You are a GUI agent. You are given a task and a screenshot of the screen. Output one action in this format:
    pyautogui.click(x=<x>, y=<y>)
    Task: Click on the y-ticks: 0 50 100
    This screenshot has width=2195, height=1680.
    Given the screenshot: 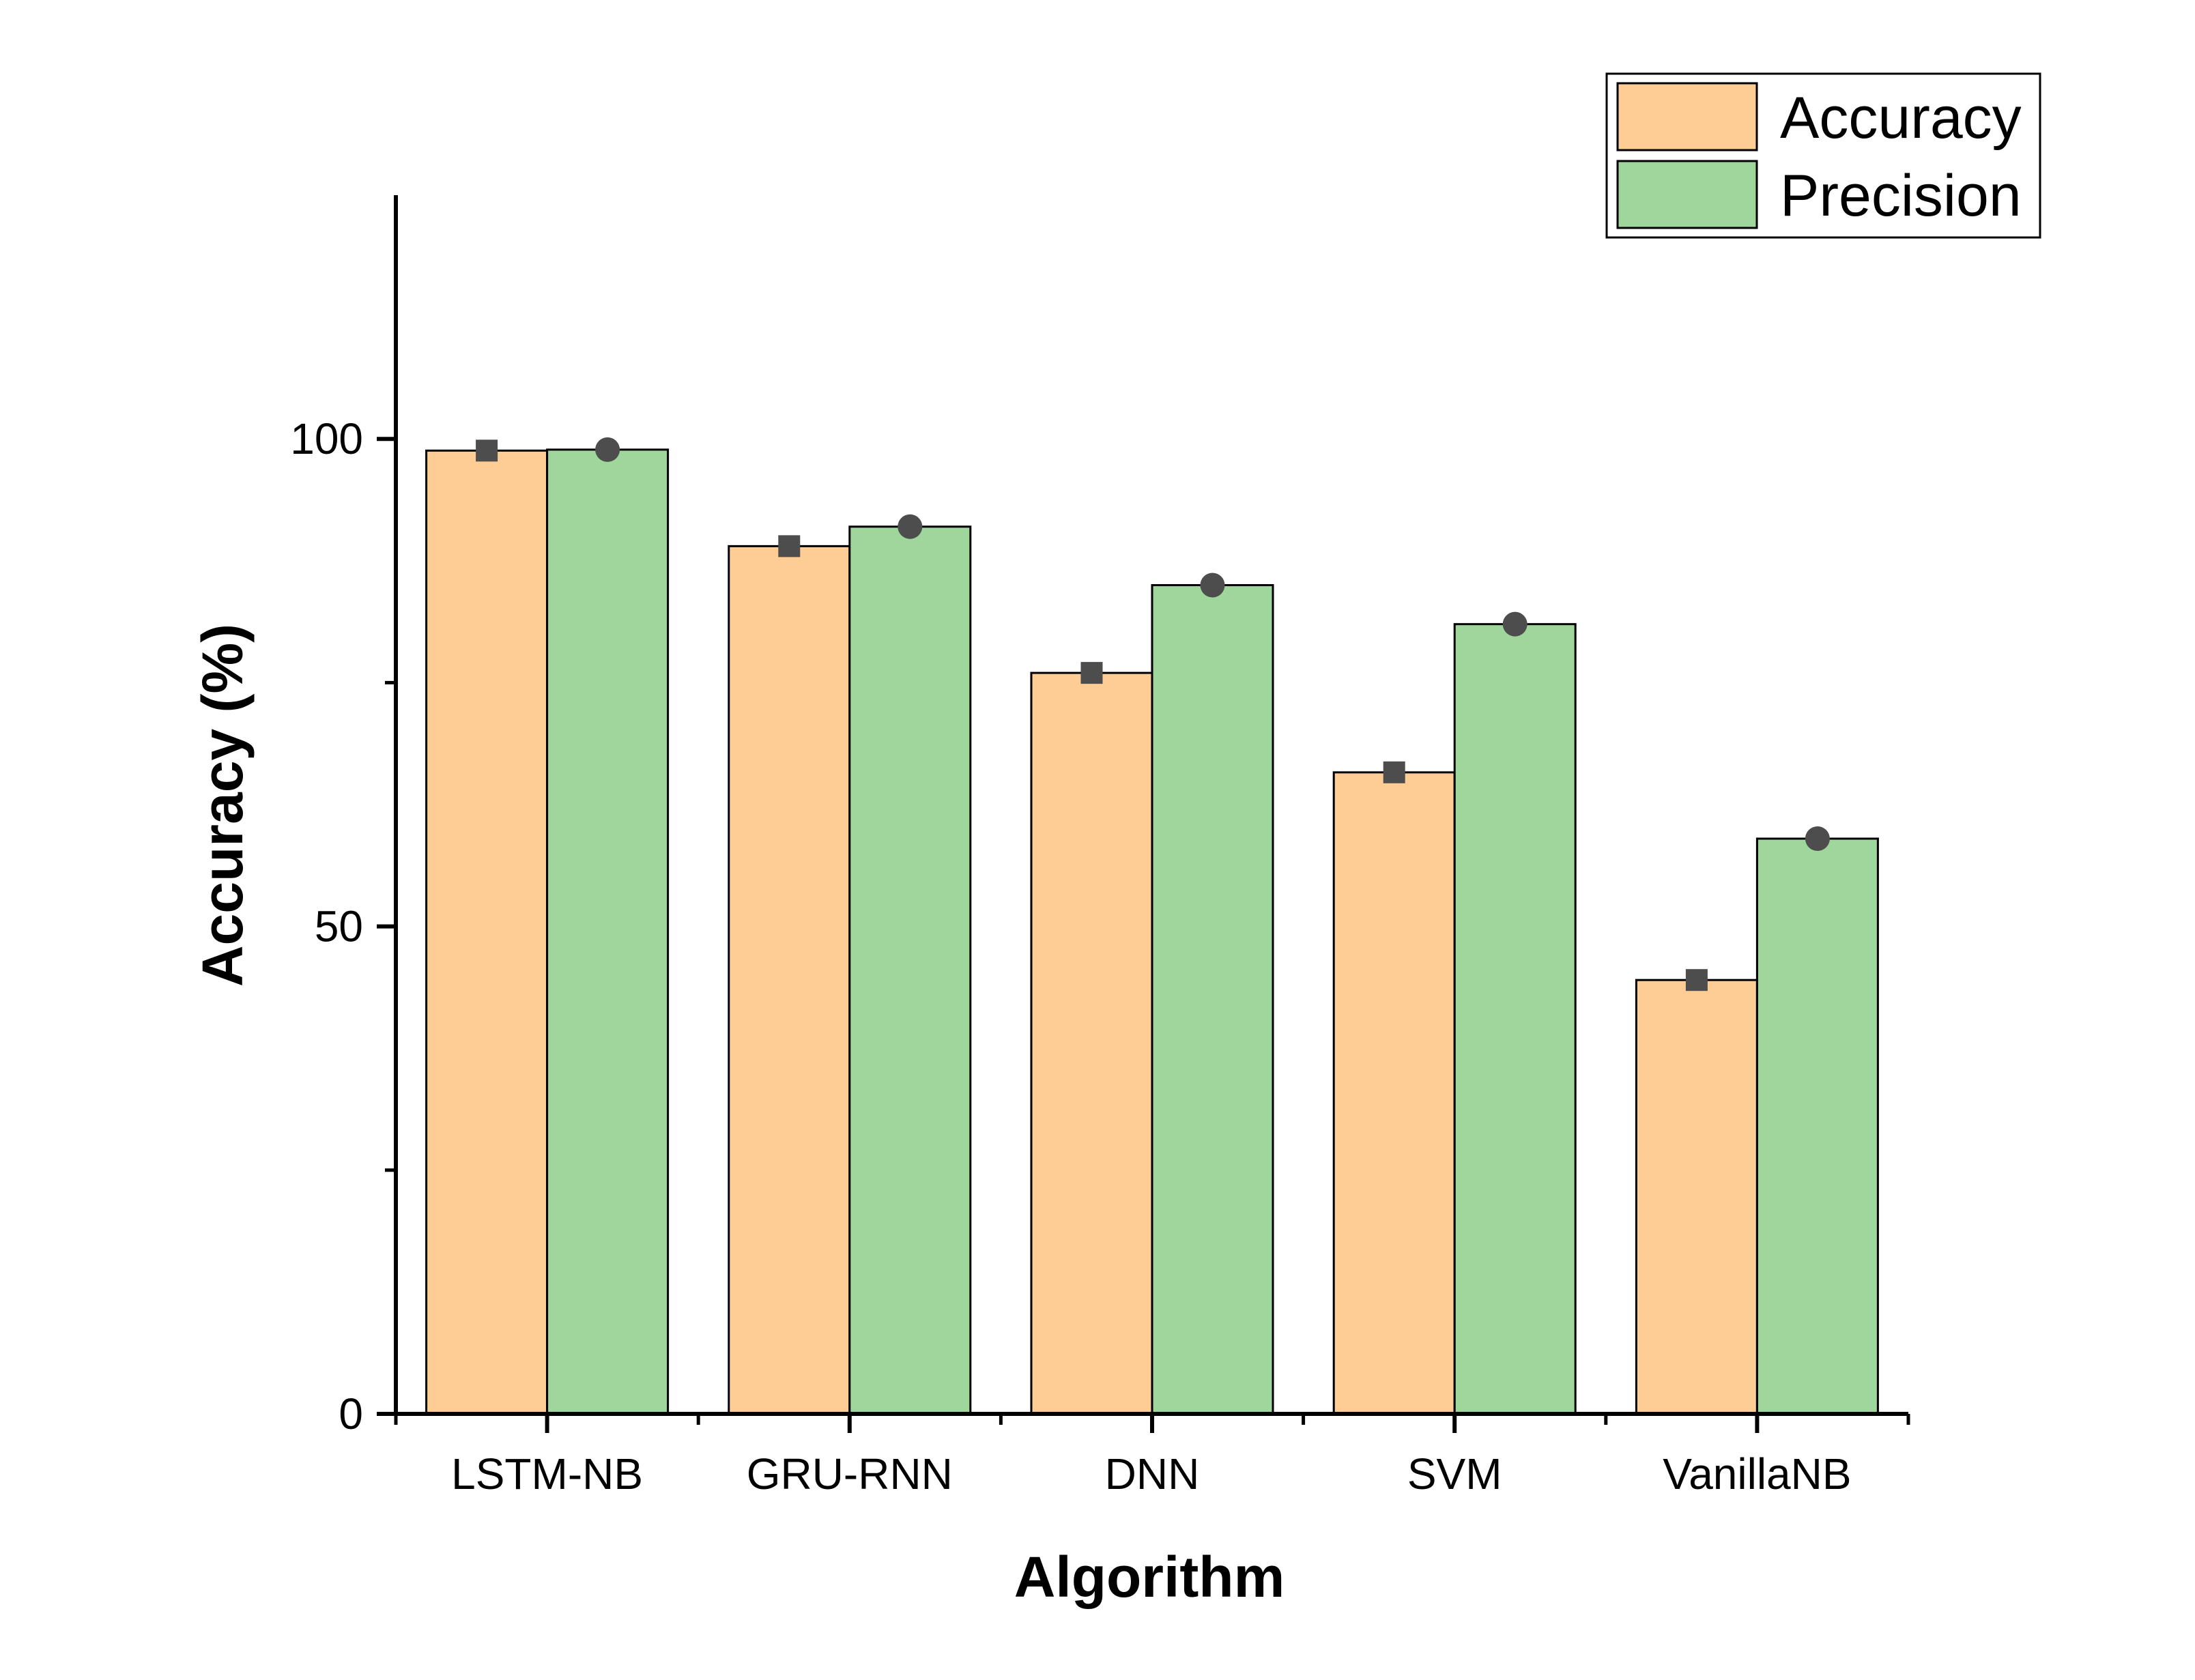 What is the action you would take?
    pyautogui.click(x=343, y=926)
    